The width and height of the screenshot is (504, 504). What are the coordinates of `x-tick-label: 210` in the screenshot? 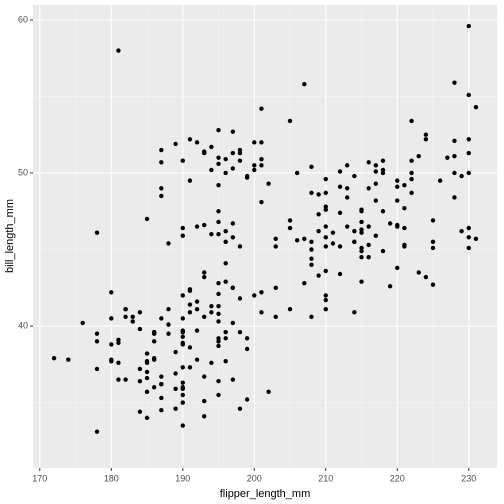 It's located at (325, 478).